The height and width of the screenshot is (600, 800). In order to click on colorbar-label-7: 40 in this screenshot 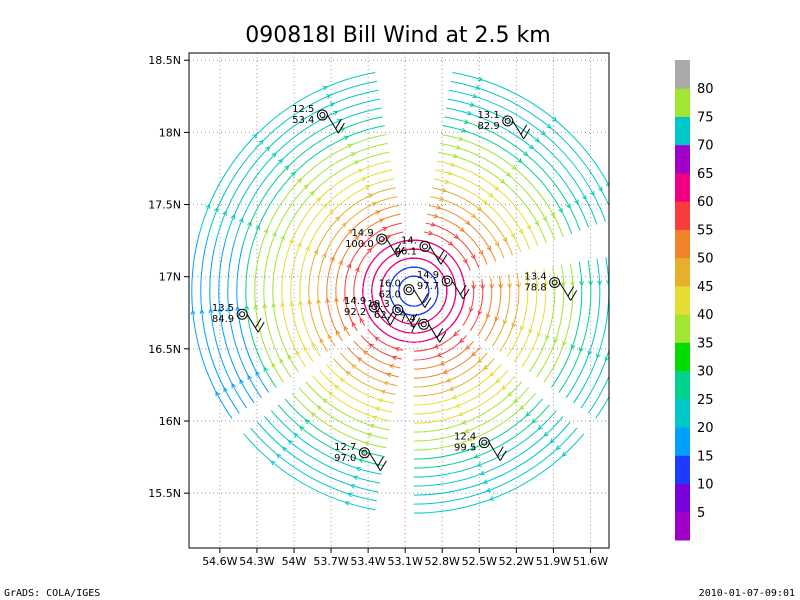, I will do `click(705, 315)`.